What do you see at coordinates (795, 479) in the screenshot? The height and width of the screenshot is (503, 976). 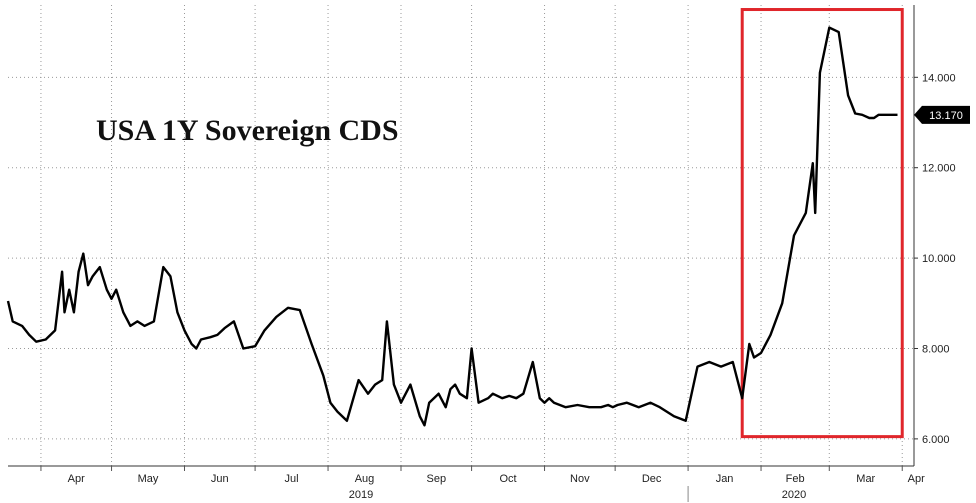 I see `x-month-label: Feb` at bounding box center [795, 479].